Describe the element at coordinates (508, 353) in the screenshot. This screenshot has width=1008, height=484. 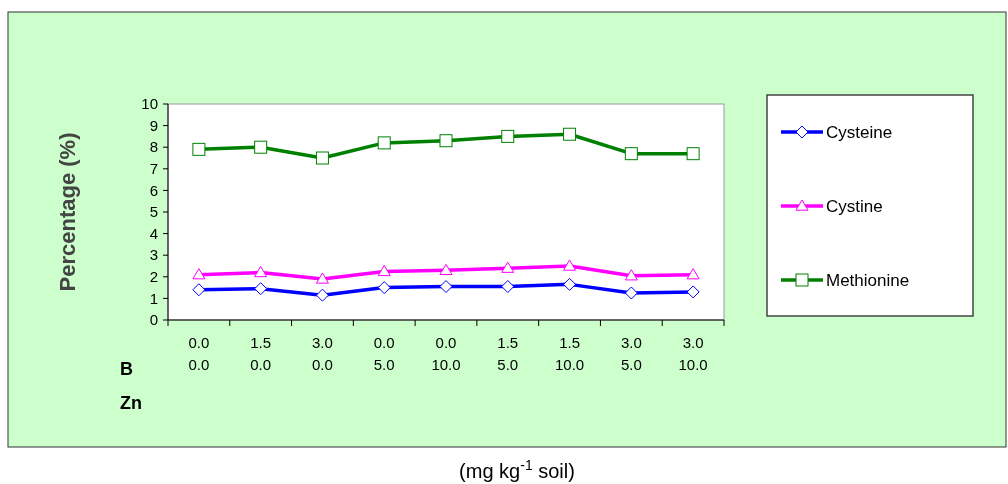
I see `x-tick-label: 1.5 5.0` at that location.